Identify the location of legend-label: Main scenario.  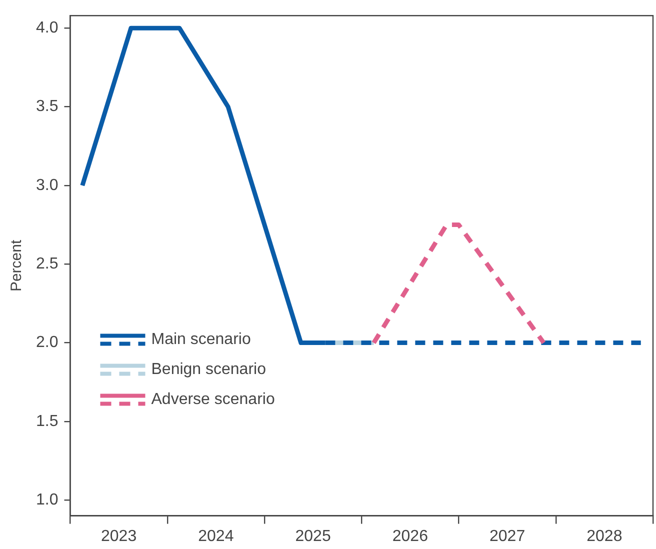
(201, 339).